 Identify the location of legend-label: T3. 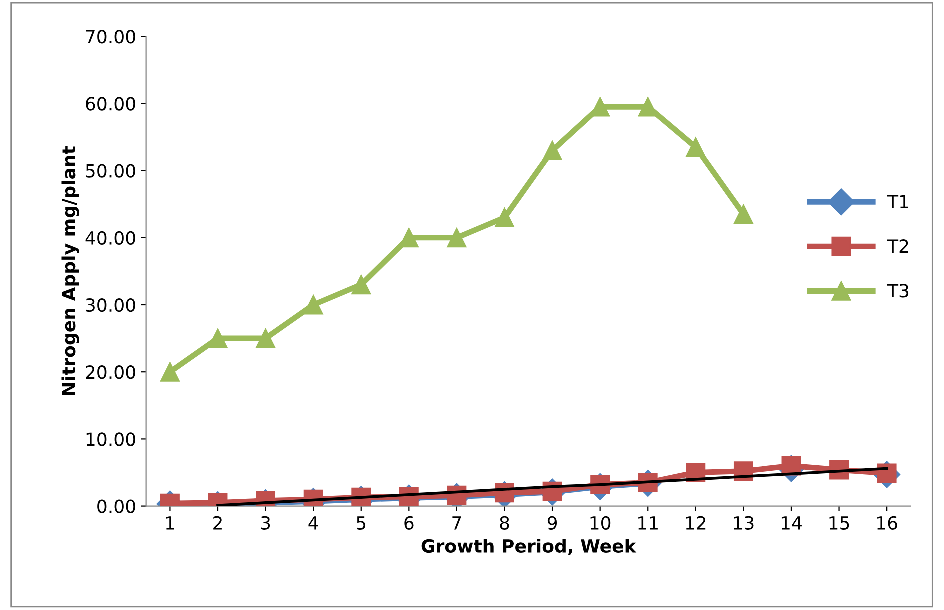
(898, 291).